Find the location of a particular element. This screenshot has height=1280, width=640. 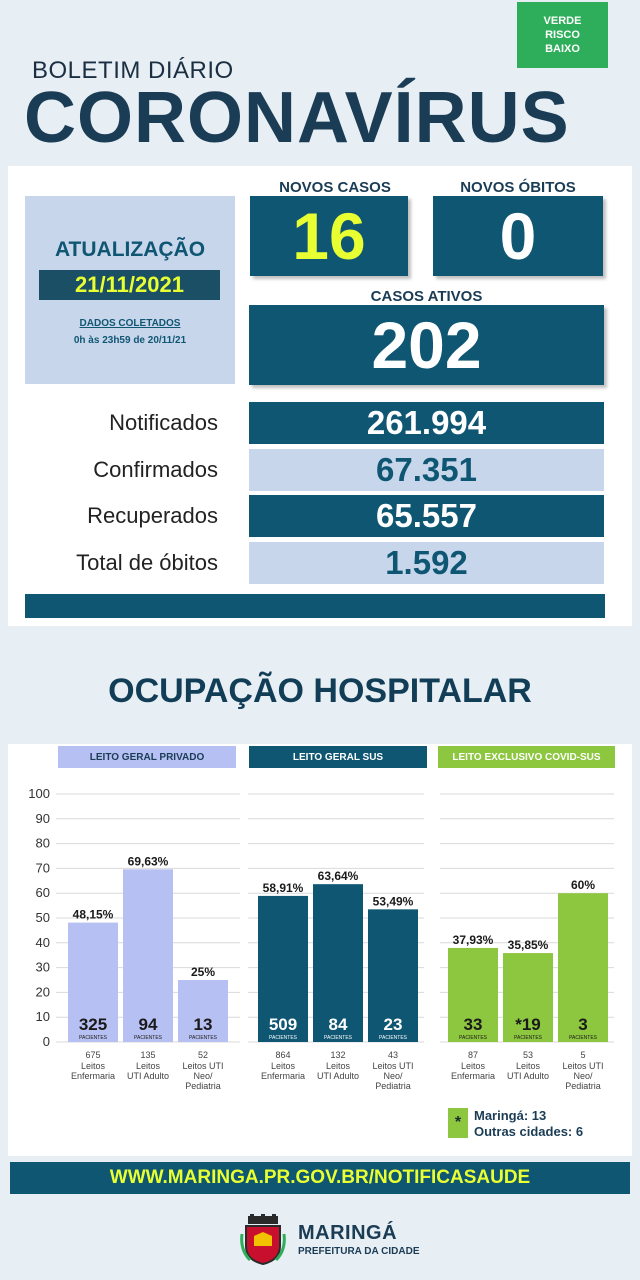

y-tick-label: 80 is located at coordinates (43, 843).